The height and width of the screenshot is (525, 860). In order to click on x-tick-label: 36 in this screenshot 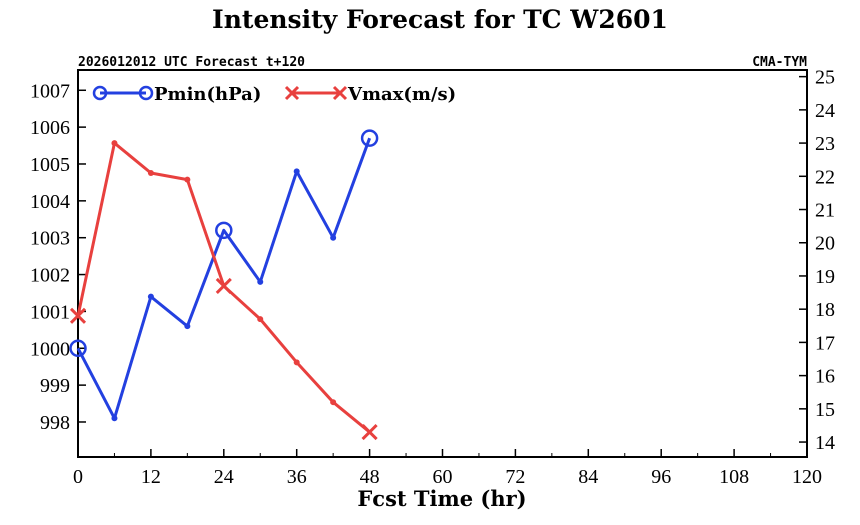, I will do `click(297, 477)`.